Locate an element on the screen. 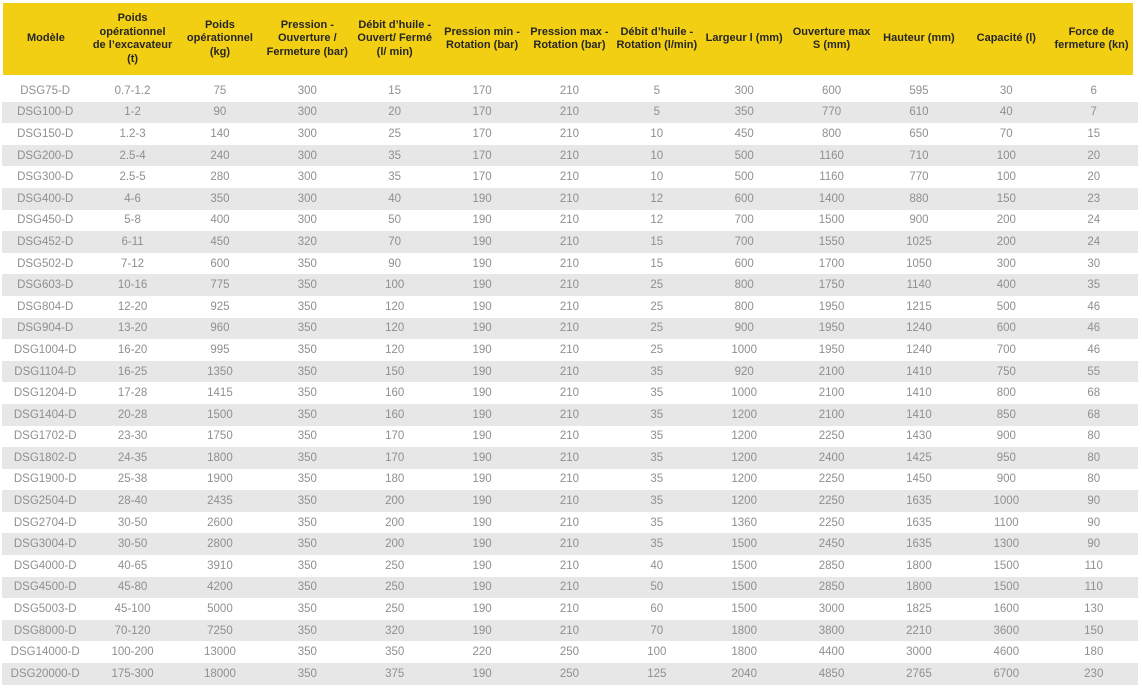 This screenshot has height=696, width=1142. table-row: DSG75-D 0.7-1.2 75 300 15 170 210 5 300 600 595 30 6 is located at coordinates (569, 89).